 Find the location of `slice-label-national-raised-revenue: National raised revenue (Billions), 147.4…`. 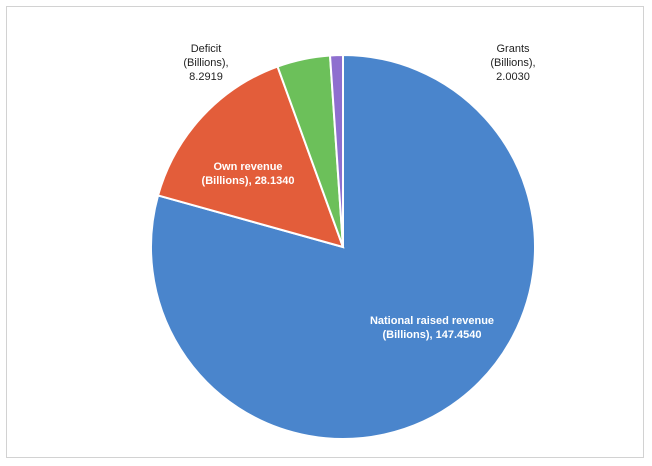

slice-label-national-raised-revenue: National raised revenue (Billions), 147.4… is located at coordinates (432, 328).